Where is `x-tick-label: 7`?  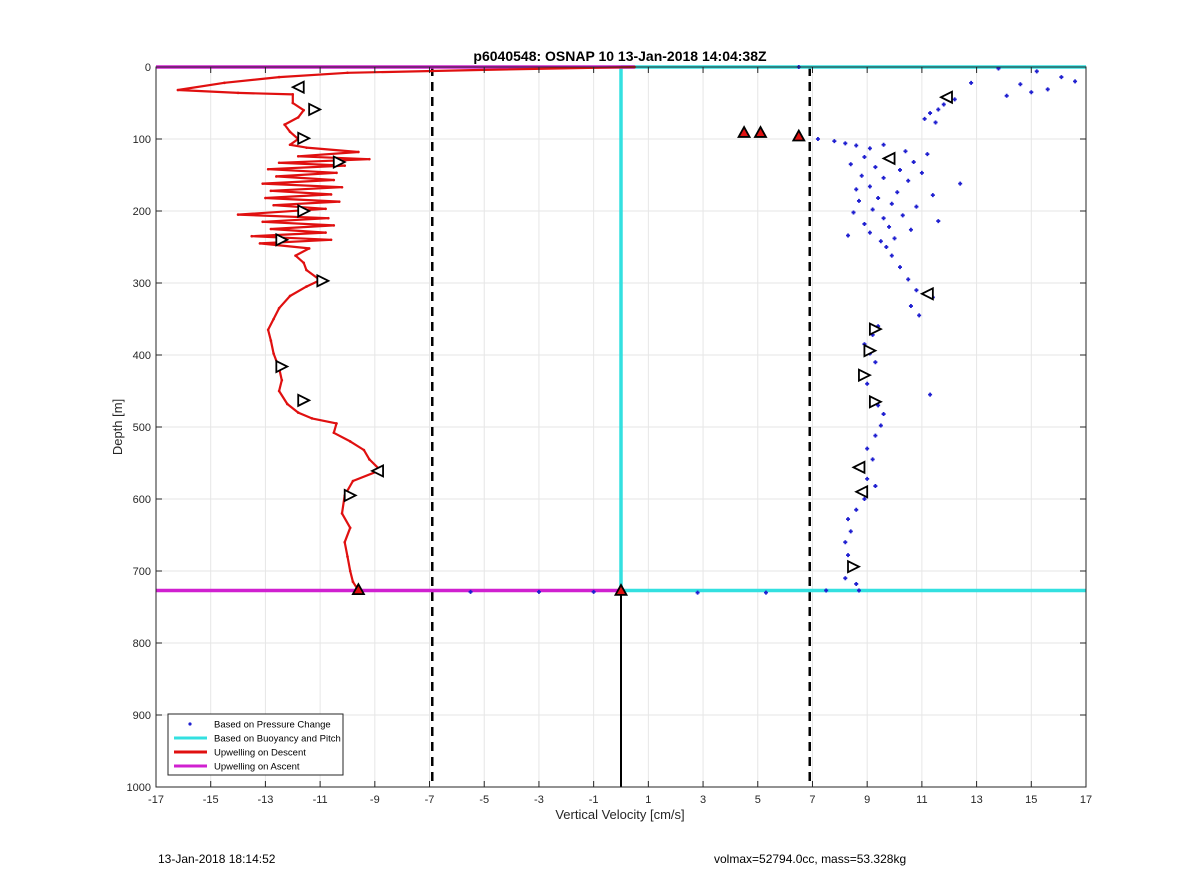 x-tick-label: 7 is located at coordinates (812, 800).